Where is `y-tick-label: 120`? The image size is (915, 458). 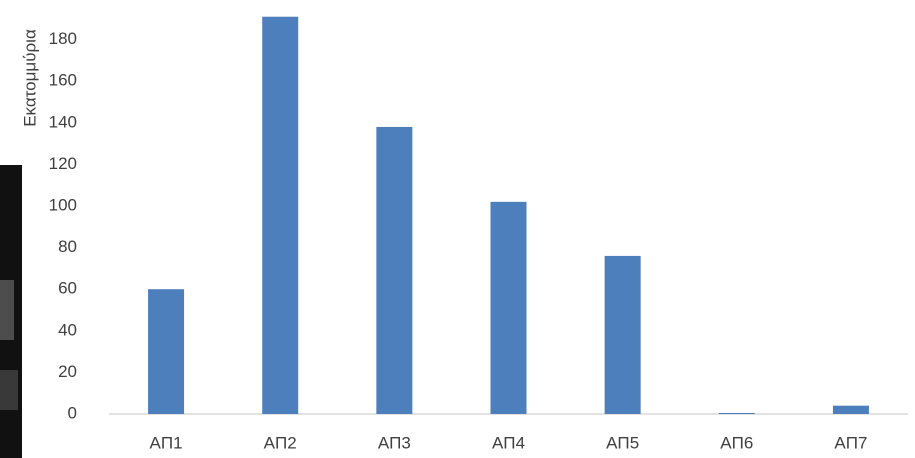
y-tick-label: 120 is located at coordinates (63, 163).